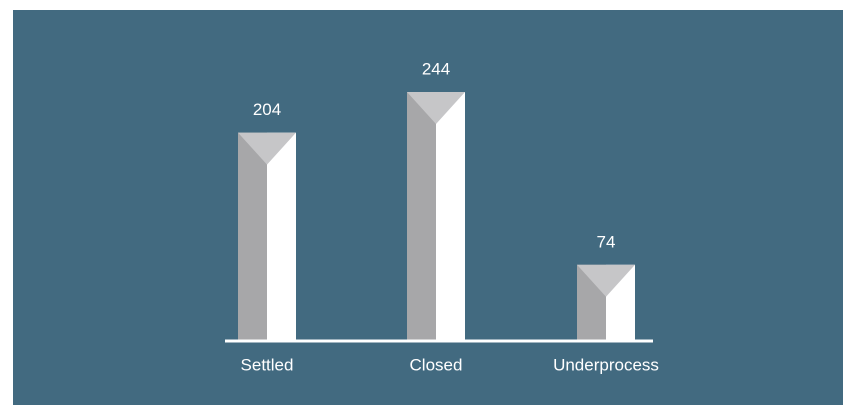  What do you see at coordinates (606, 241) in the screenshot?
I see `value-label: 74` at bounding box center [606, 241].